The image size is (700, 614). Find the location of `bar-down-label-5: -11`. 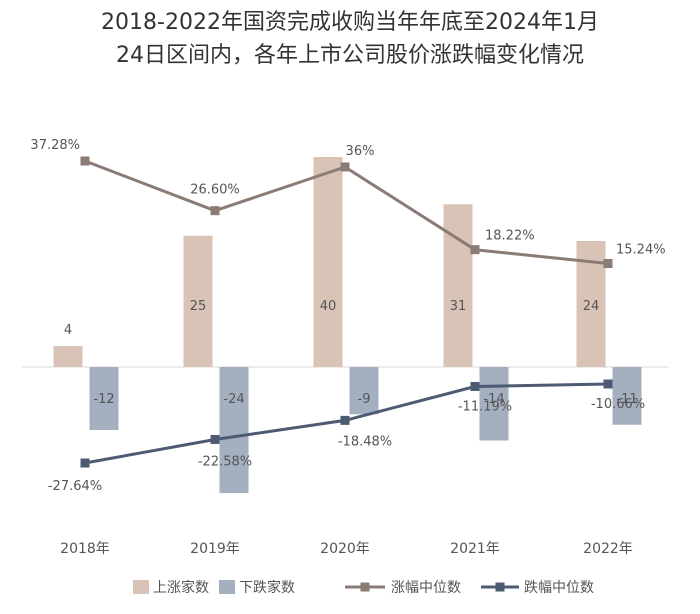

bar-down-label-5: -11 is located at coordinates (626, 399).